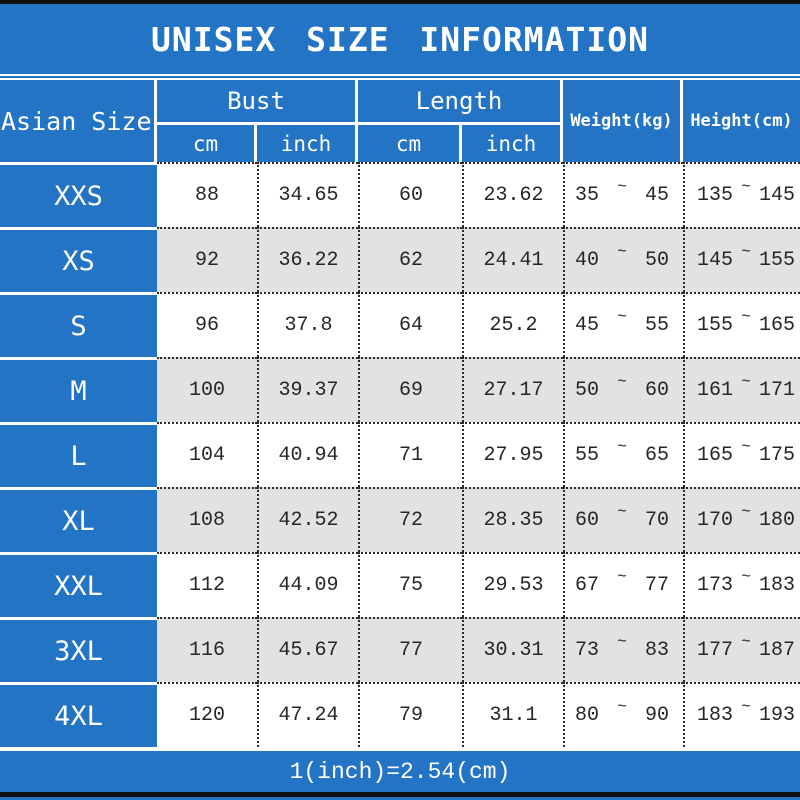 This screenshot has height=800, width=800. What do you see at coordinates (78, 714) in the screenshot?
I see `size-label-cell: 4XL` at bounding box center [78, 714].